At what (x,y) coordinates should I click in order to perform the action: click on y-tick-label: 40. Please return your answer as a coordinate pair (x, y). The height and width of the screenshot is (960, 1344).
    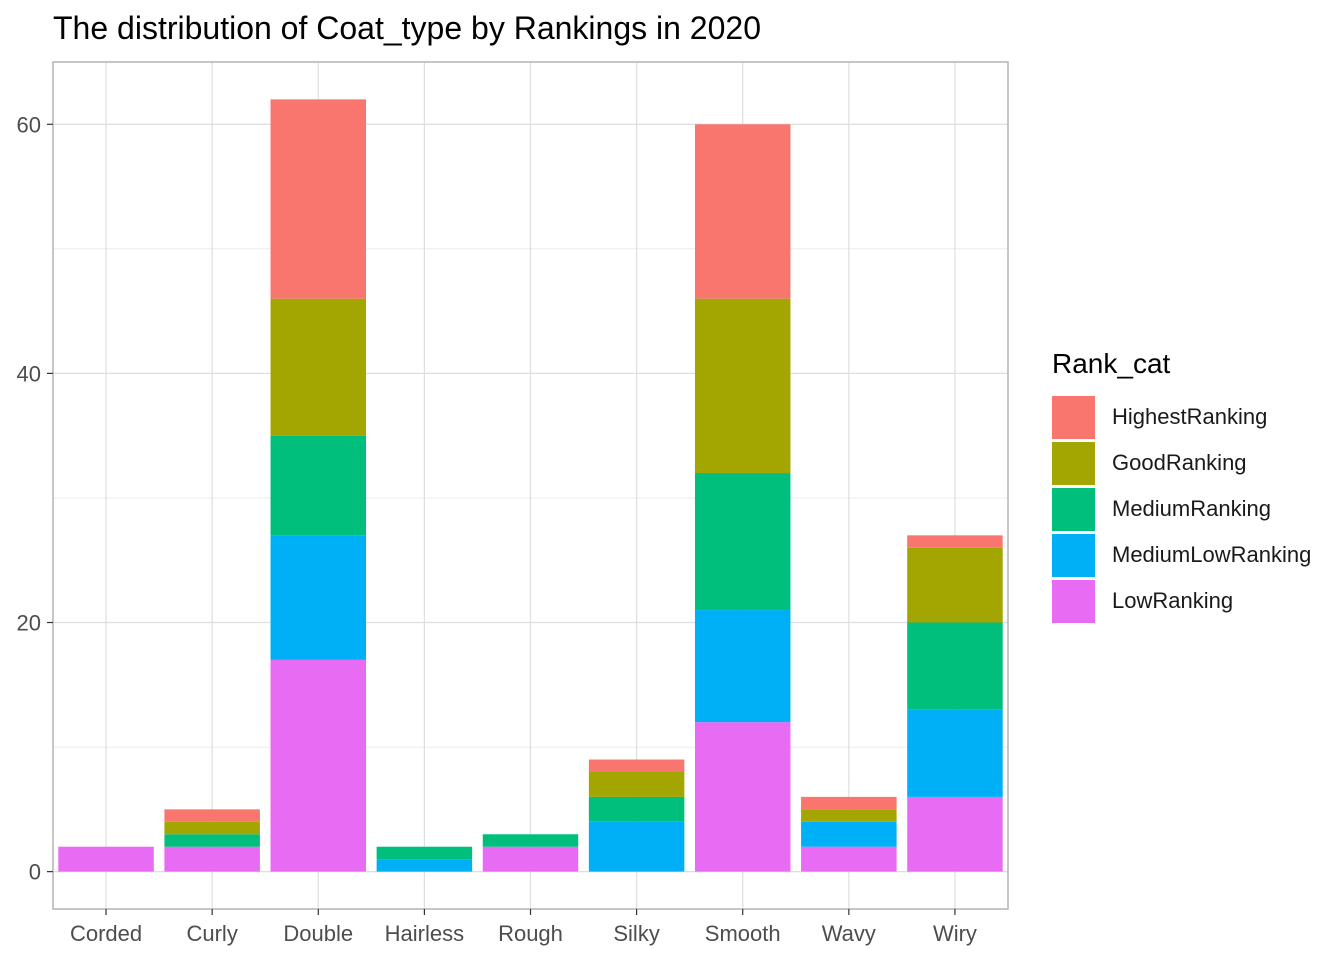
    Looking at the image, I should click on (29, 373).